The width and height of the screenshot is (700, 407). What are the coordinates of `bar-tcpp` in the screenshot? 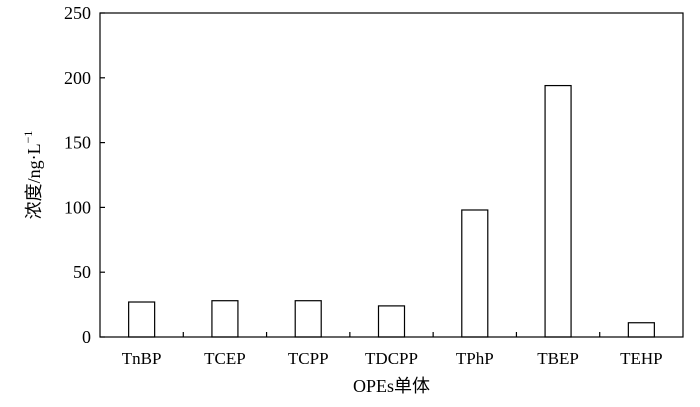 It's located at (308, 319).